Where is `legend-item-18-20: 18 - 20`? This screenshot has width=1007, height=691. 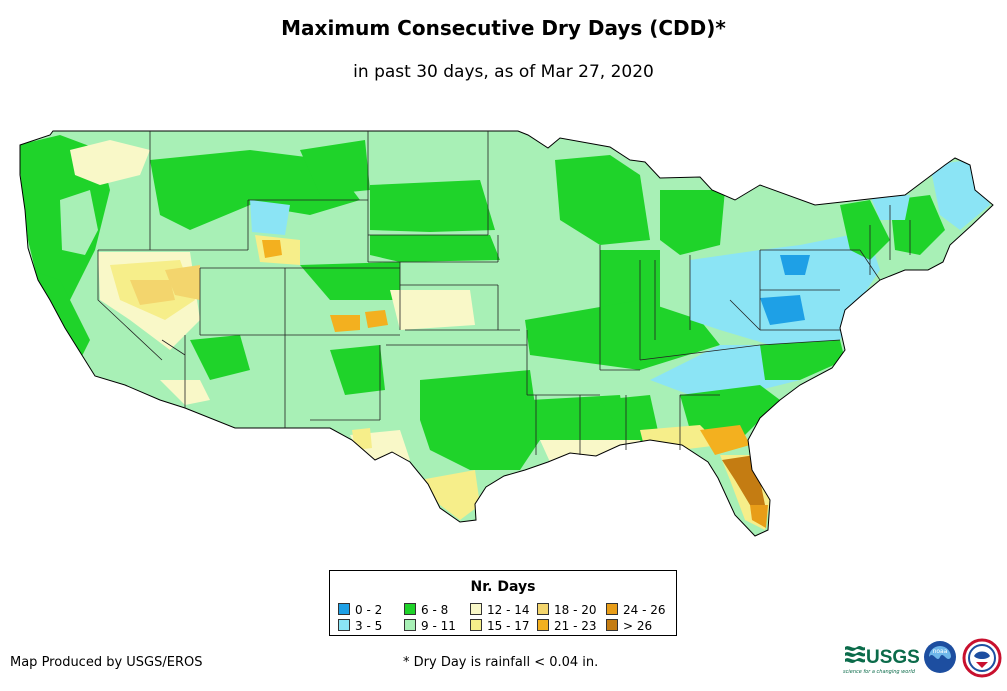
legend-item-18-20: 18 - 20 is located at coordinates (567, 609).